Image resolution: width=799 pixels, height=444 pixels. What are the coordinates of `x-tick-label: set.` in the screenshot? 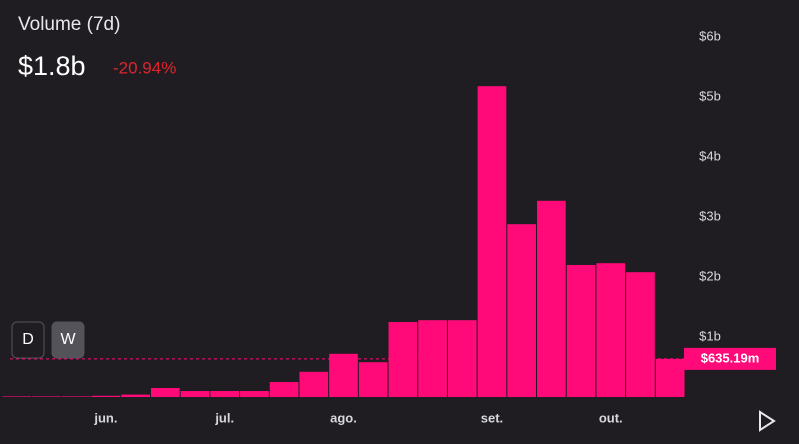 It's located at (492, 417).